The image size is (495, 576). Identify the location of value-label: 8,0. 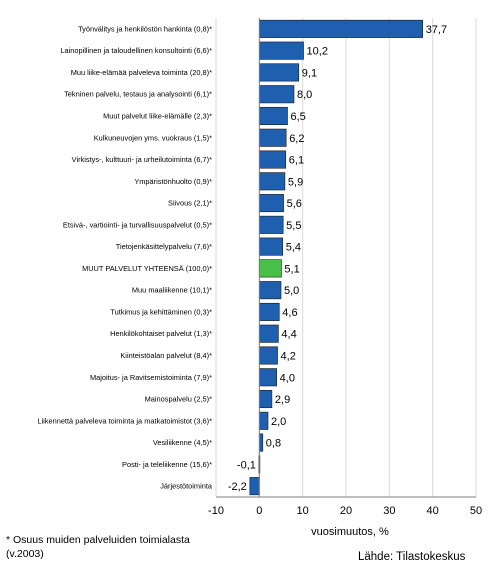
(304, 95).